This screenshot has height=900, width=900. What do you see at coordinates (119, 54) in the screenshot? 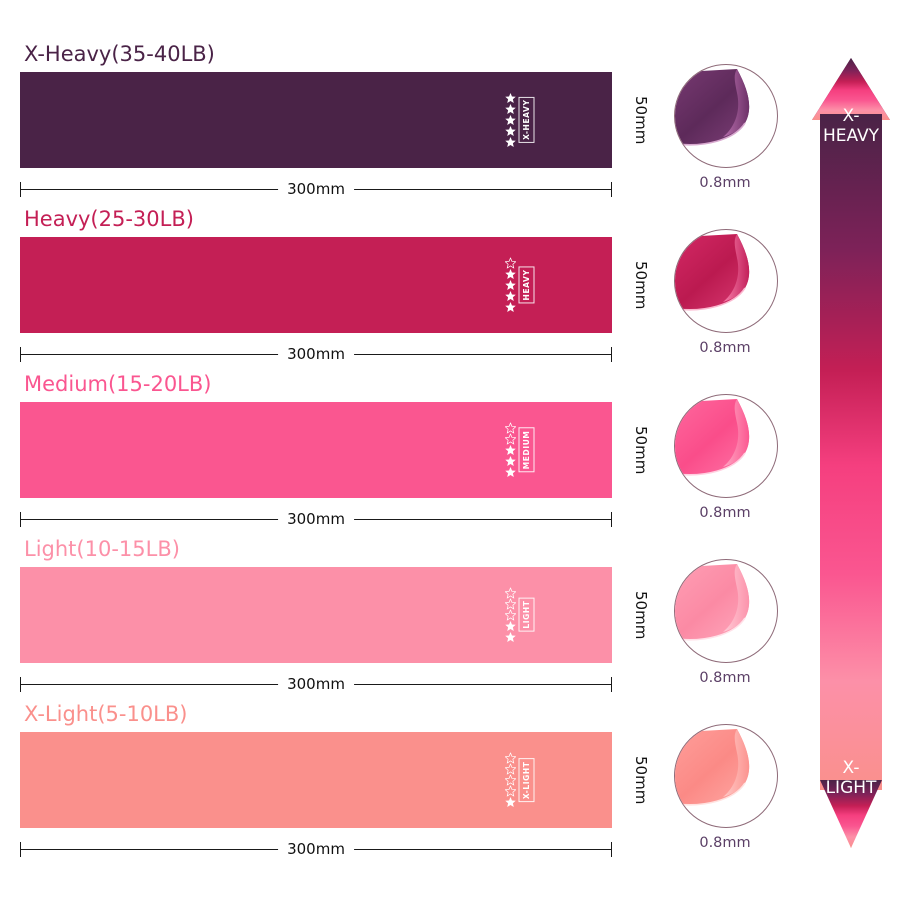
I see `band-title: X-Heavy(35-40LB)` at bounding box center [119, 54].